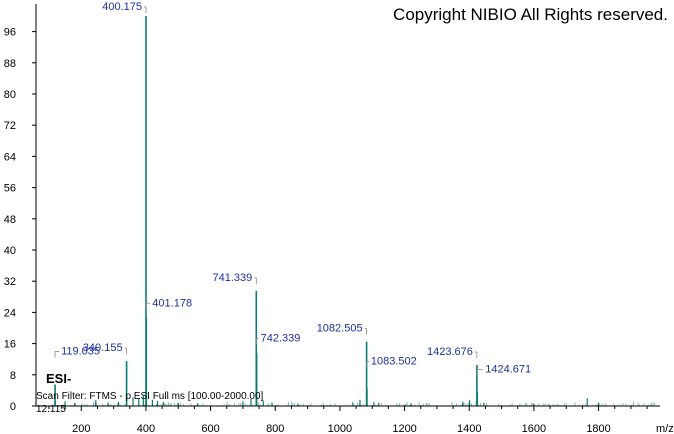  What do you see at coordinates (281, 338) in the screenshot?
I see `peak-label: 742.339` at bounding box center [281, 338].